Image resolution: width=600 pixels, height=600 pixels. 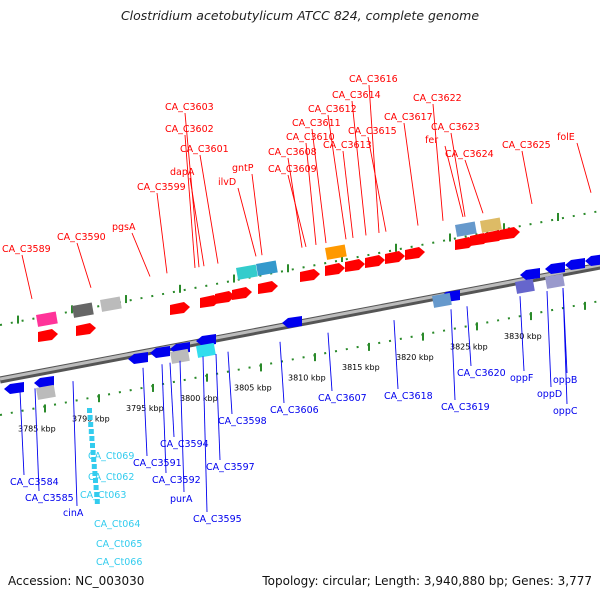 I want to click on reverse-gene-label: CA_C3618, so click(x=408, y=396).